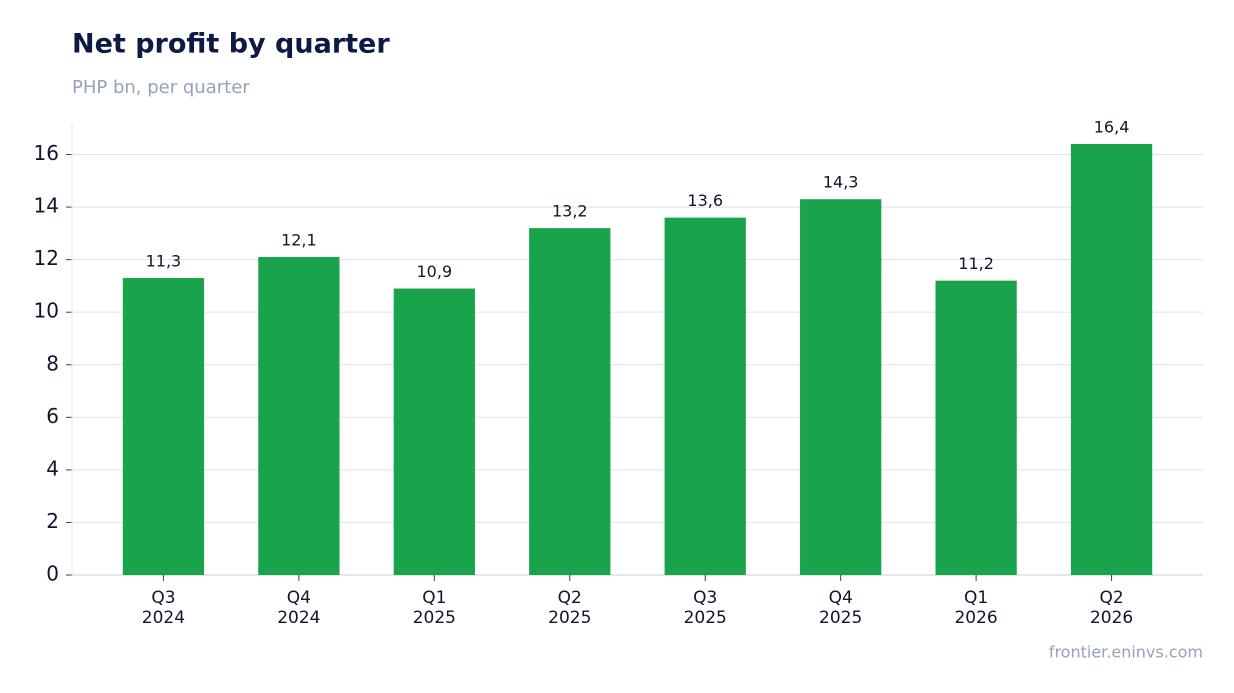 Image resolution: width=1234 pixels, height=693 pixels. I want to click on source: frontier.eninvs.com, so click(1126, 652).